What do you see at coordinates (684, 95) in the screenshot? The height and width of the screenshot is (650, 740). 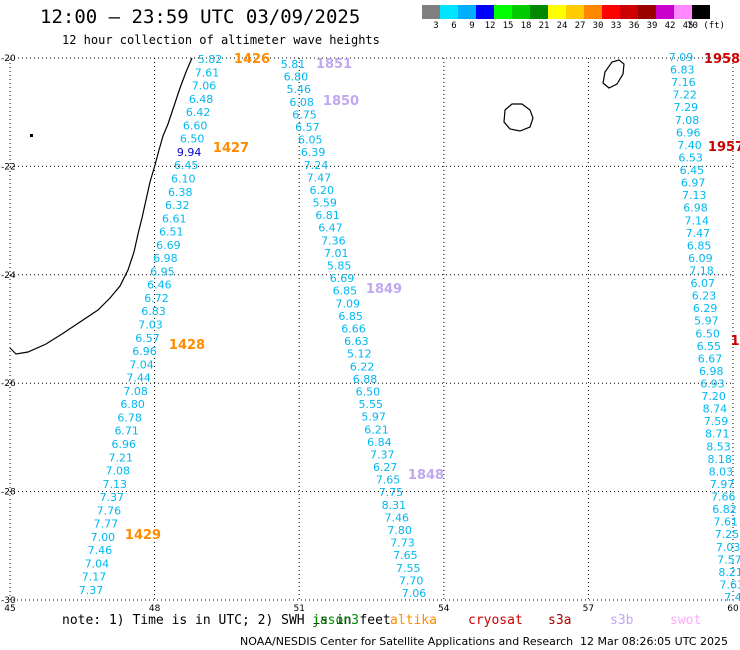 I see `wave-height-value: 7.22` at bounding box center [684, 95].